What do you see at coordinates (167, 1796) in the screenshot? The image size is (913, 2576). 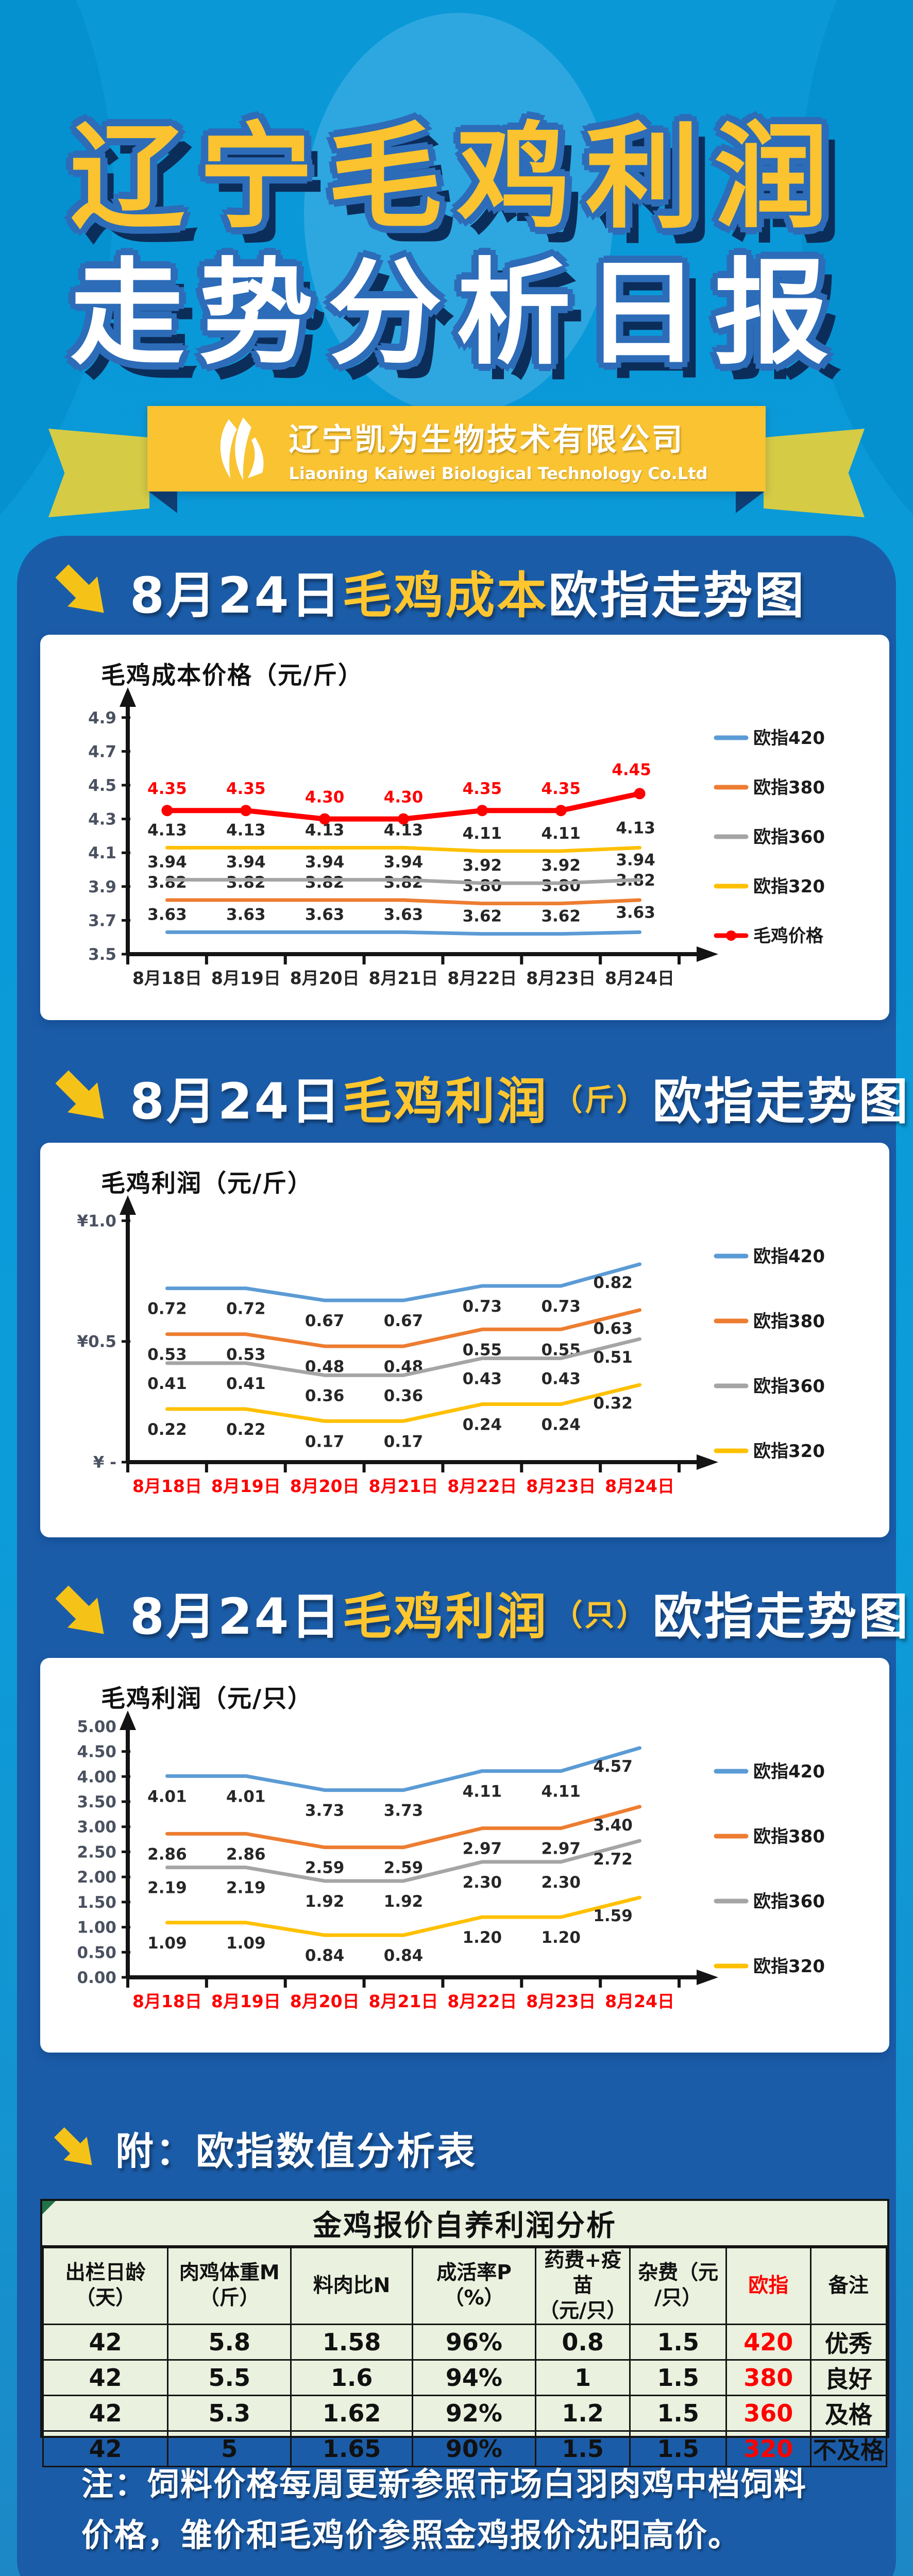 I see `data-label: 4.01` at bounding box center [167, 1796].